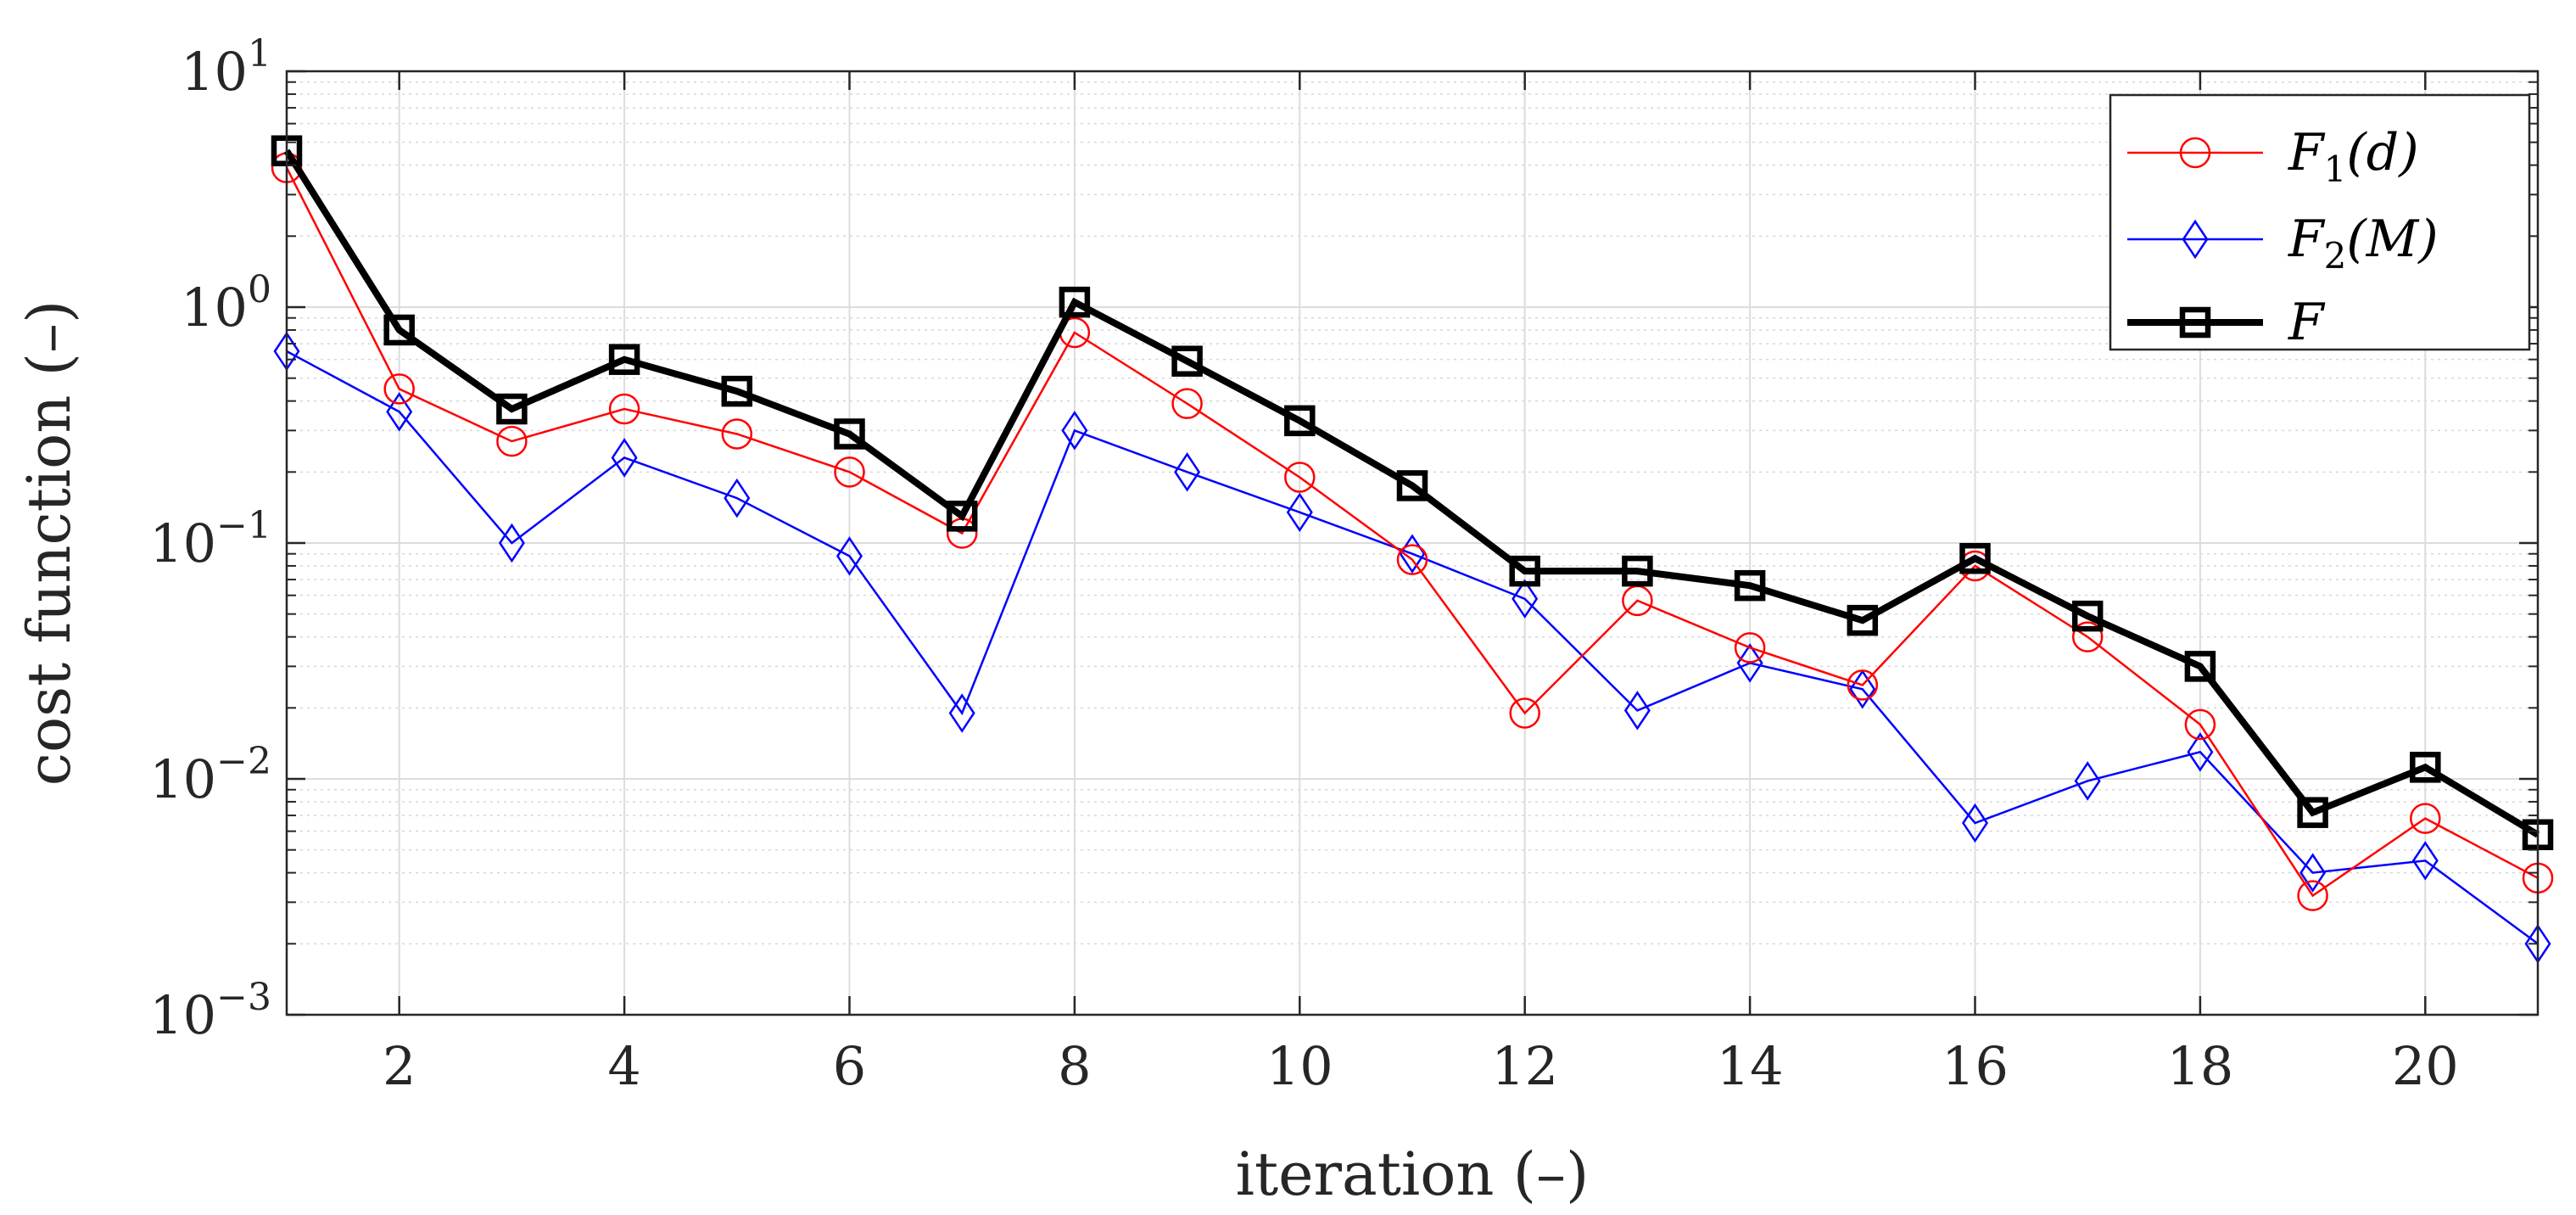 The width and height of the screenshot is (2576, 1215). Describe the element at coordinates (210, 1011) in the screenshot. I see `y-tick-label: 10⁻³` at that location.